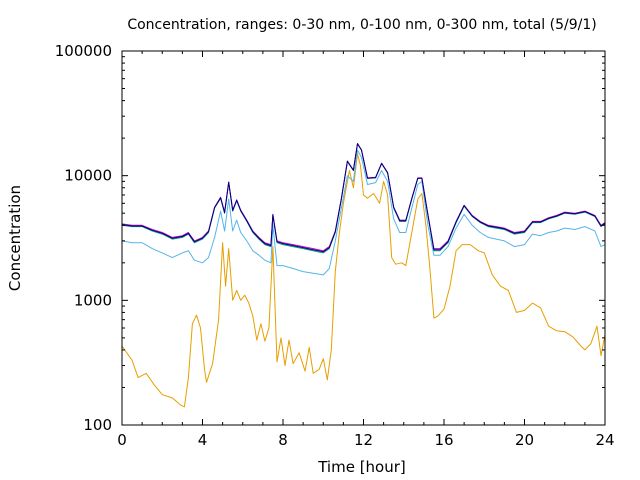  I want to click on x-axis-label: Time [hour], so click(361, 467).